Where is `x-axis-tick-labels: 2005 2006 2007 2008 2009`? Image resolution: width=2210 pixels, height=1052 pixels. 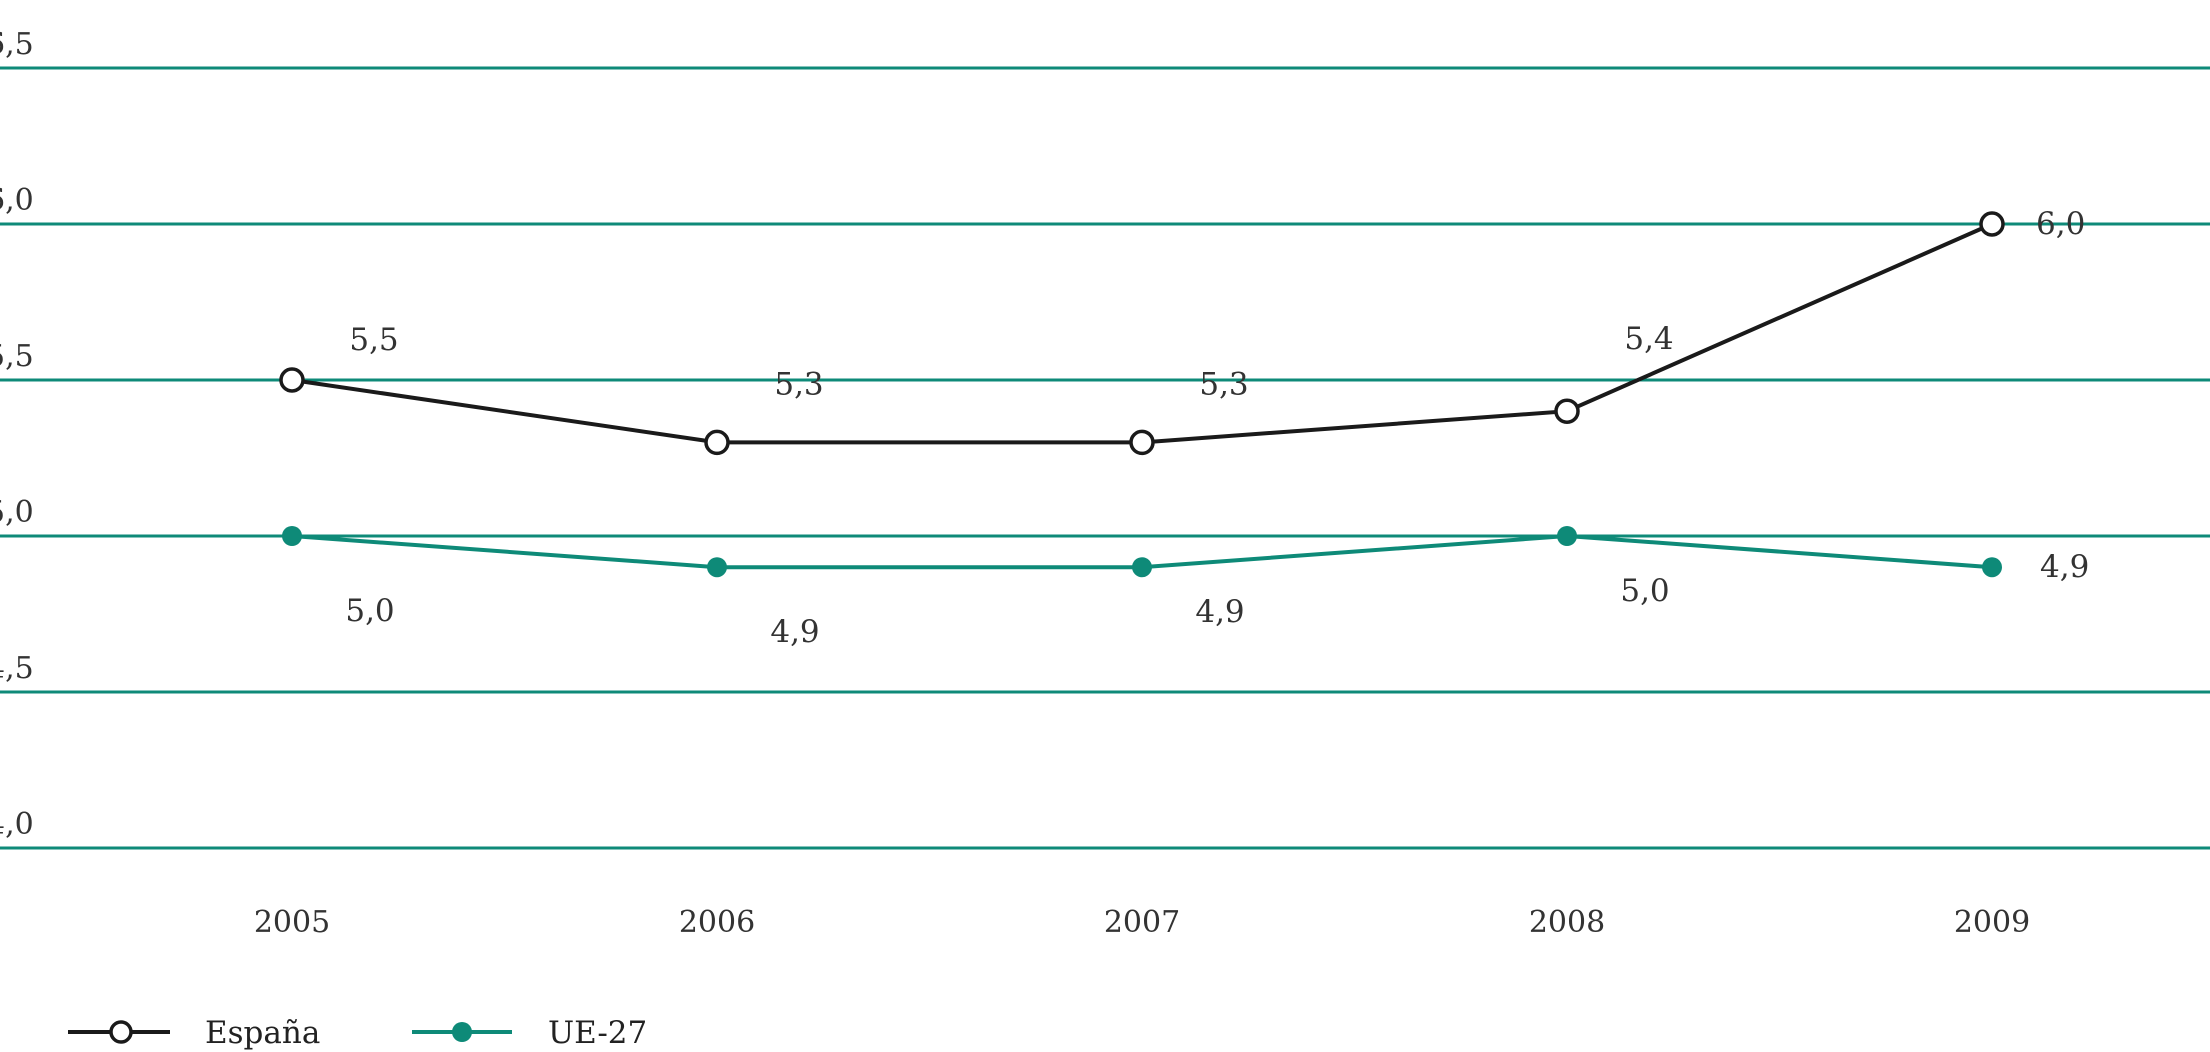 x-axis-tick-labels: 2005 2006 2007 2008 2009 is located at coordinates (1142, 922).